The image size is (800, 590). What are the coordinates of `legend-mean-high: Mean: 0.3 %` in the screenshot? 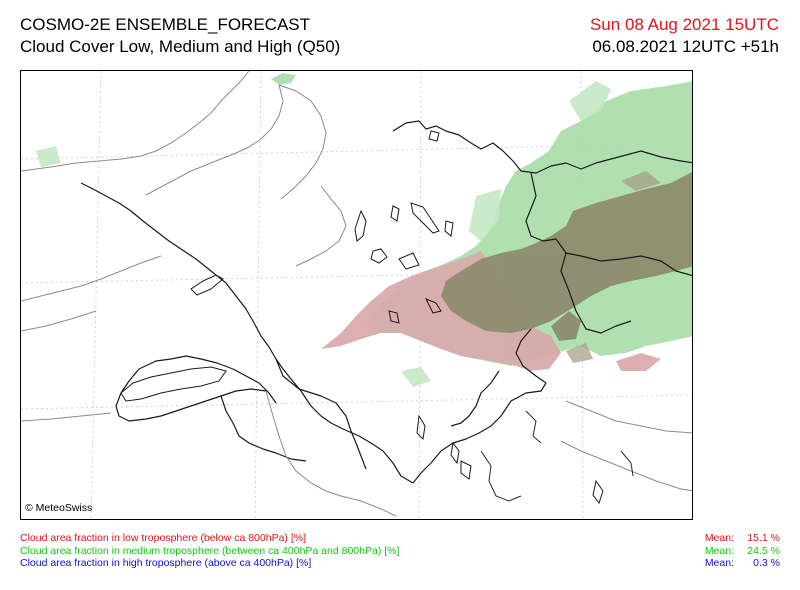 It's located at (742, 563).